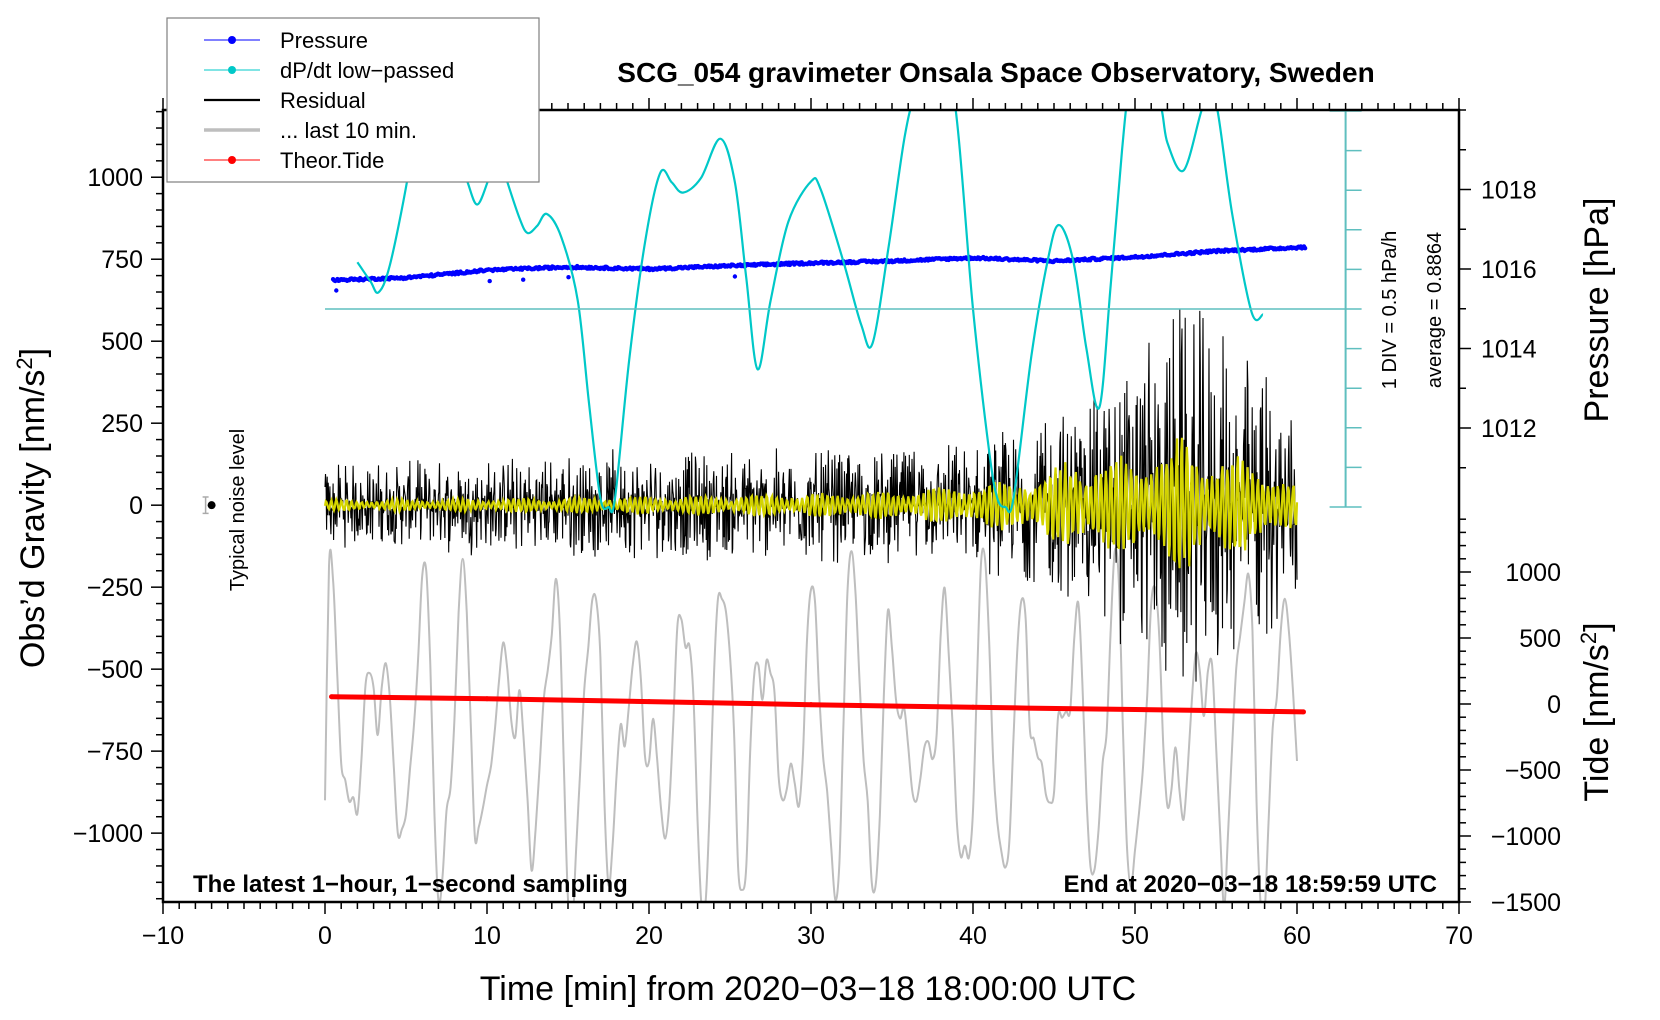  Describe the element at coordinates (323, 100) in the screenshot. I see `legend-label: Residual` at that location.